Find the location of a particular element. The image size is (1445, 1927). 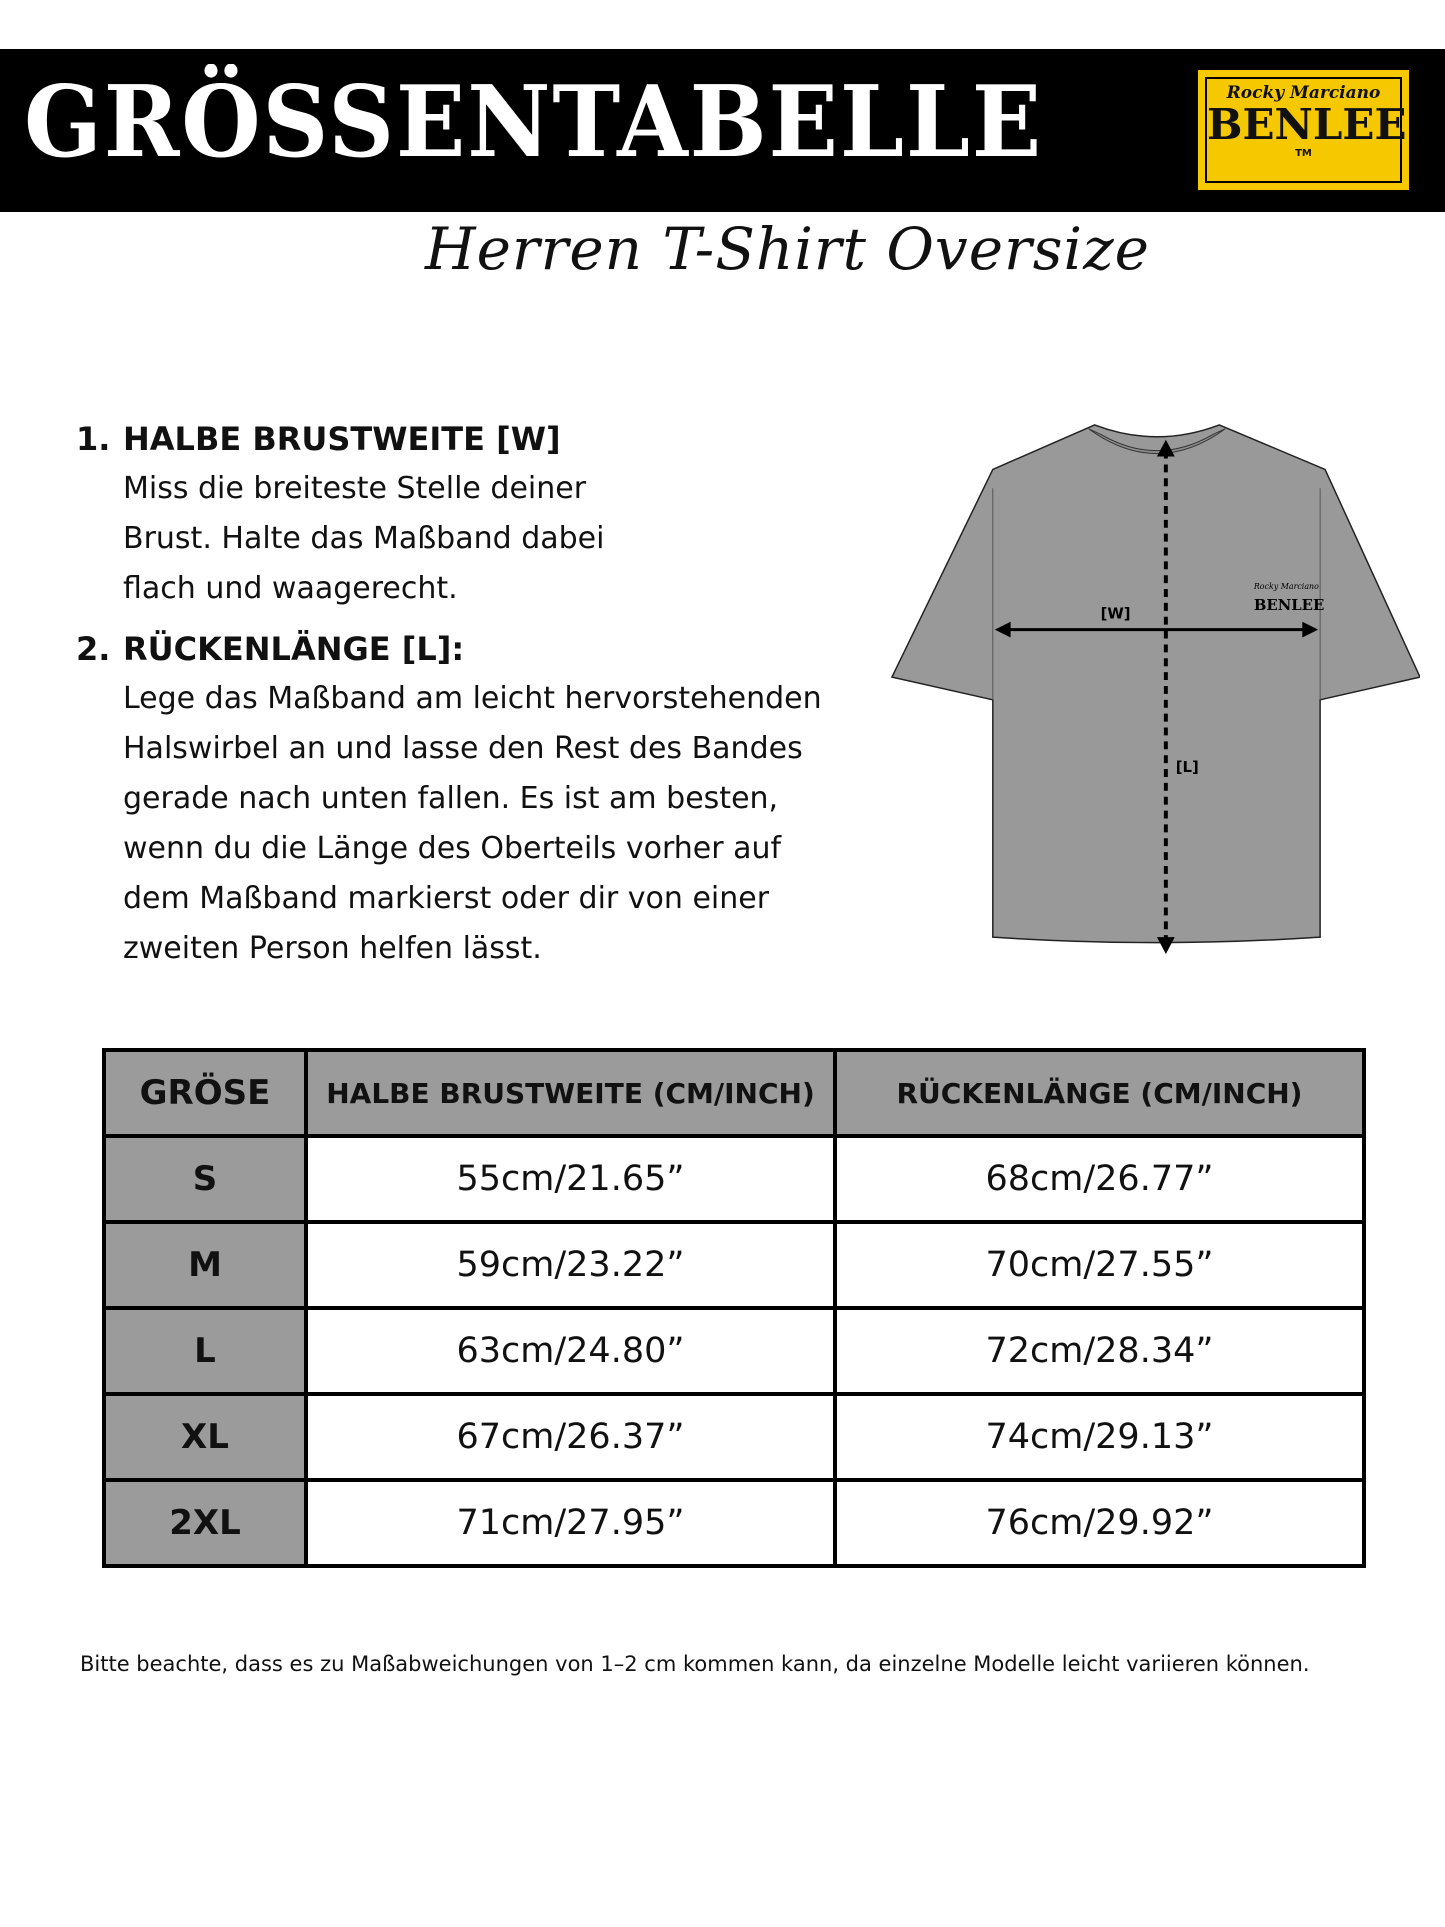

instruction-heading: HALBE BRUSTWEITE [W] is located at coordinates (342, 439).